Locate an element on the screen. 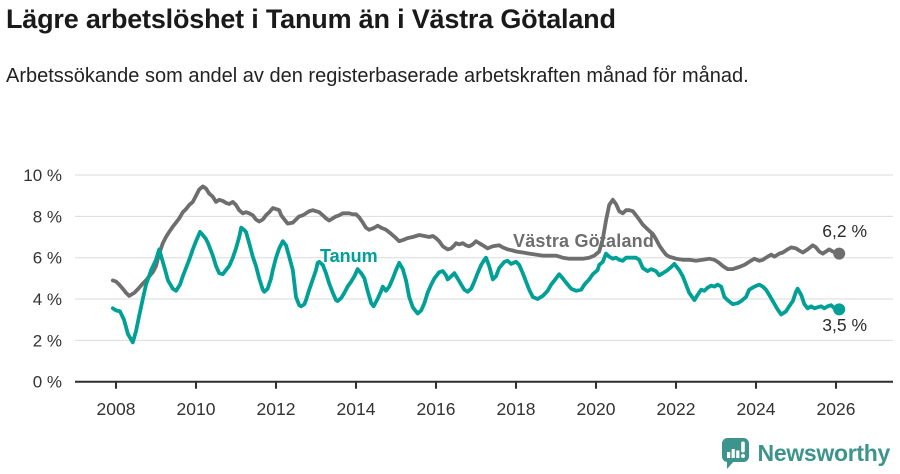 This screenshot has height=474, width=900. chart-bubble-icon is located at coordinates (735, 453).